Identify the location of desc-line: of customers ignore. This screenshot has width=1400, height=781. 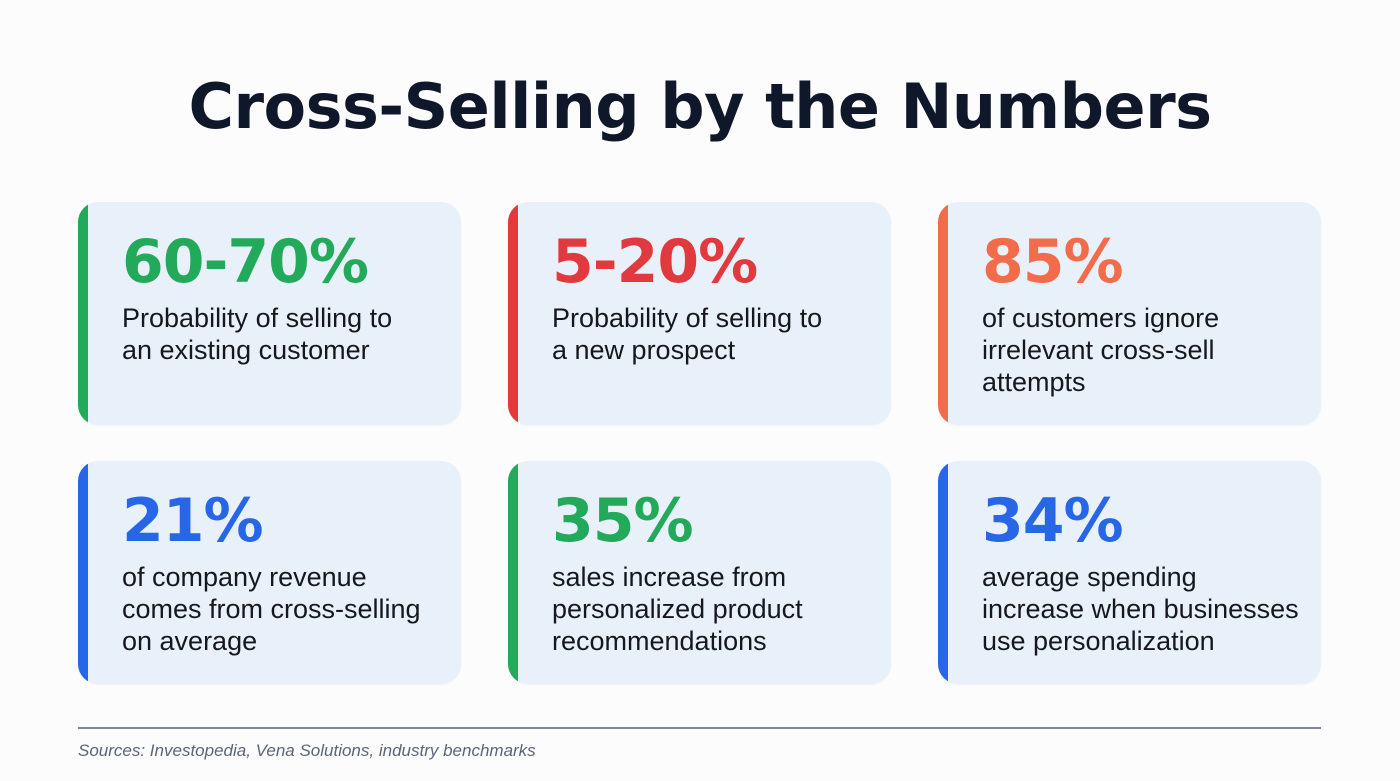
(1101, 318).